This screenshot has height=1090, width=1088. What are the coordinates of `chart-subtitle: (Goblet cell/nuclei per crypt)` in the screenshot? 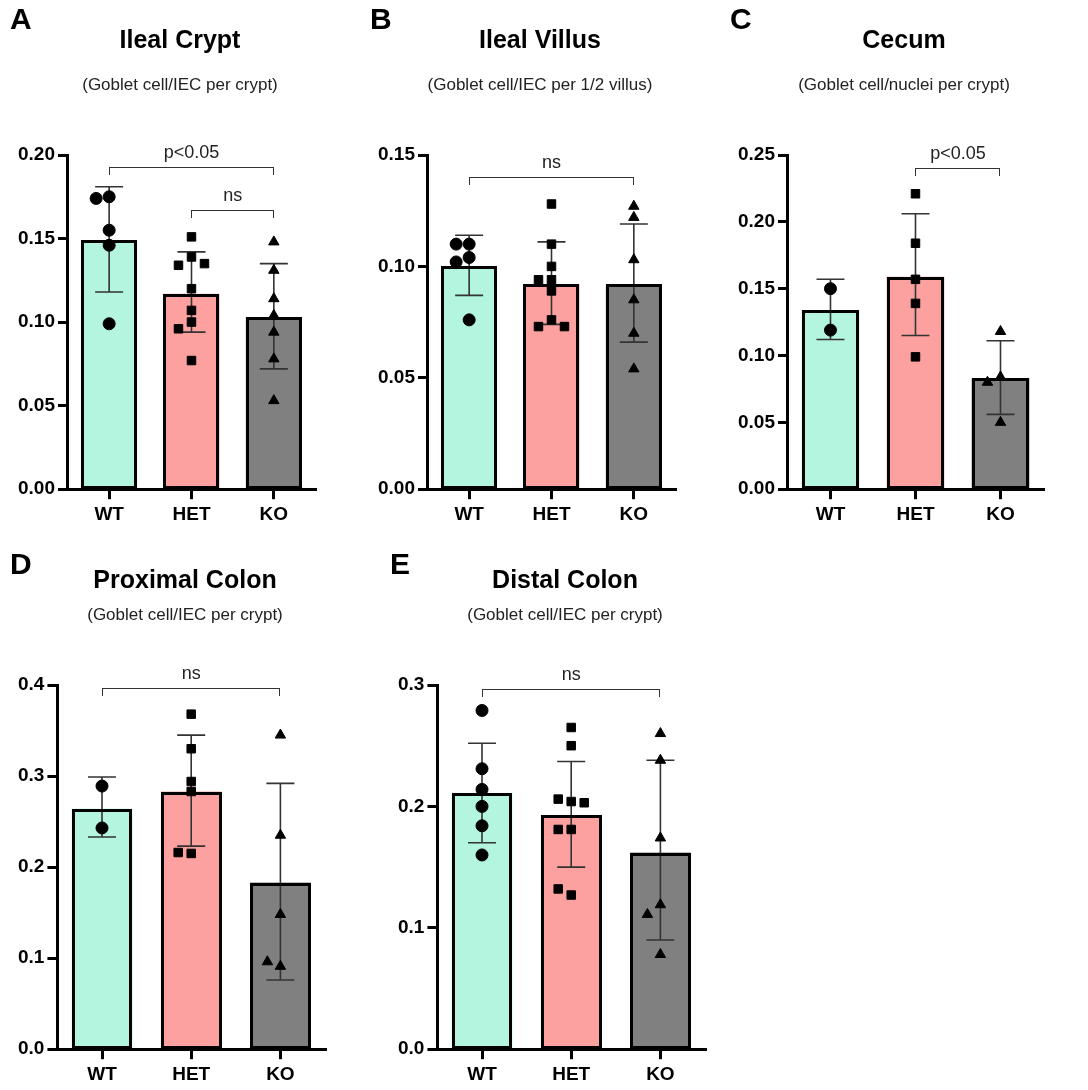 It's located at (904, 85).